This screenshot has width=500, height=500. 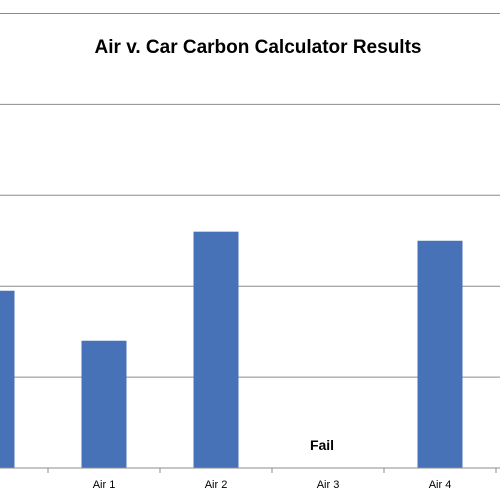 I want to click on annotation-fail: Fail, so click(x=322, y=445).